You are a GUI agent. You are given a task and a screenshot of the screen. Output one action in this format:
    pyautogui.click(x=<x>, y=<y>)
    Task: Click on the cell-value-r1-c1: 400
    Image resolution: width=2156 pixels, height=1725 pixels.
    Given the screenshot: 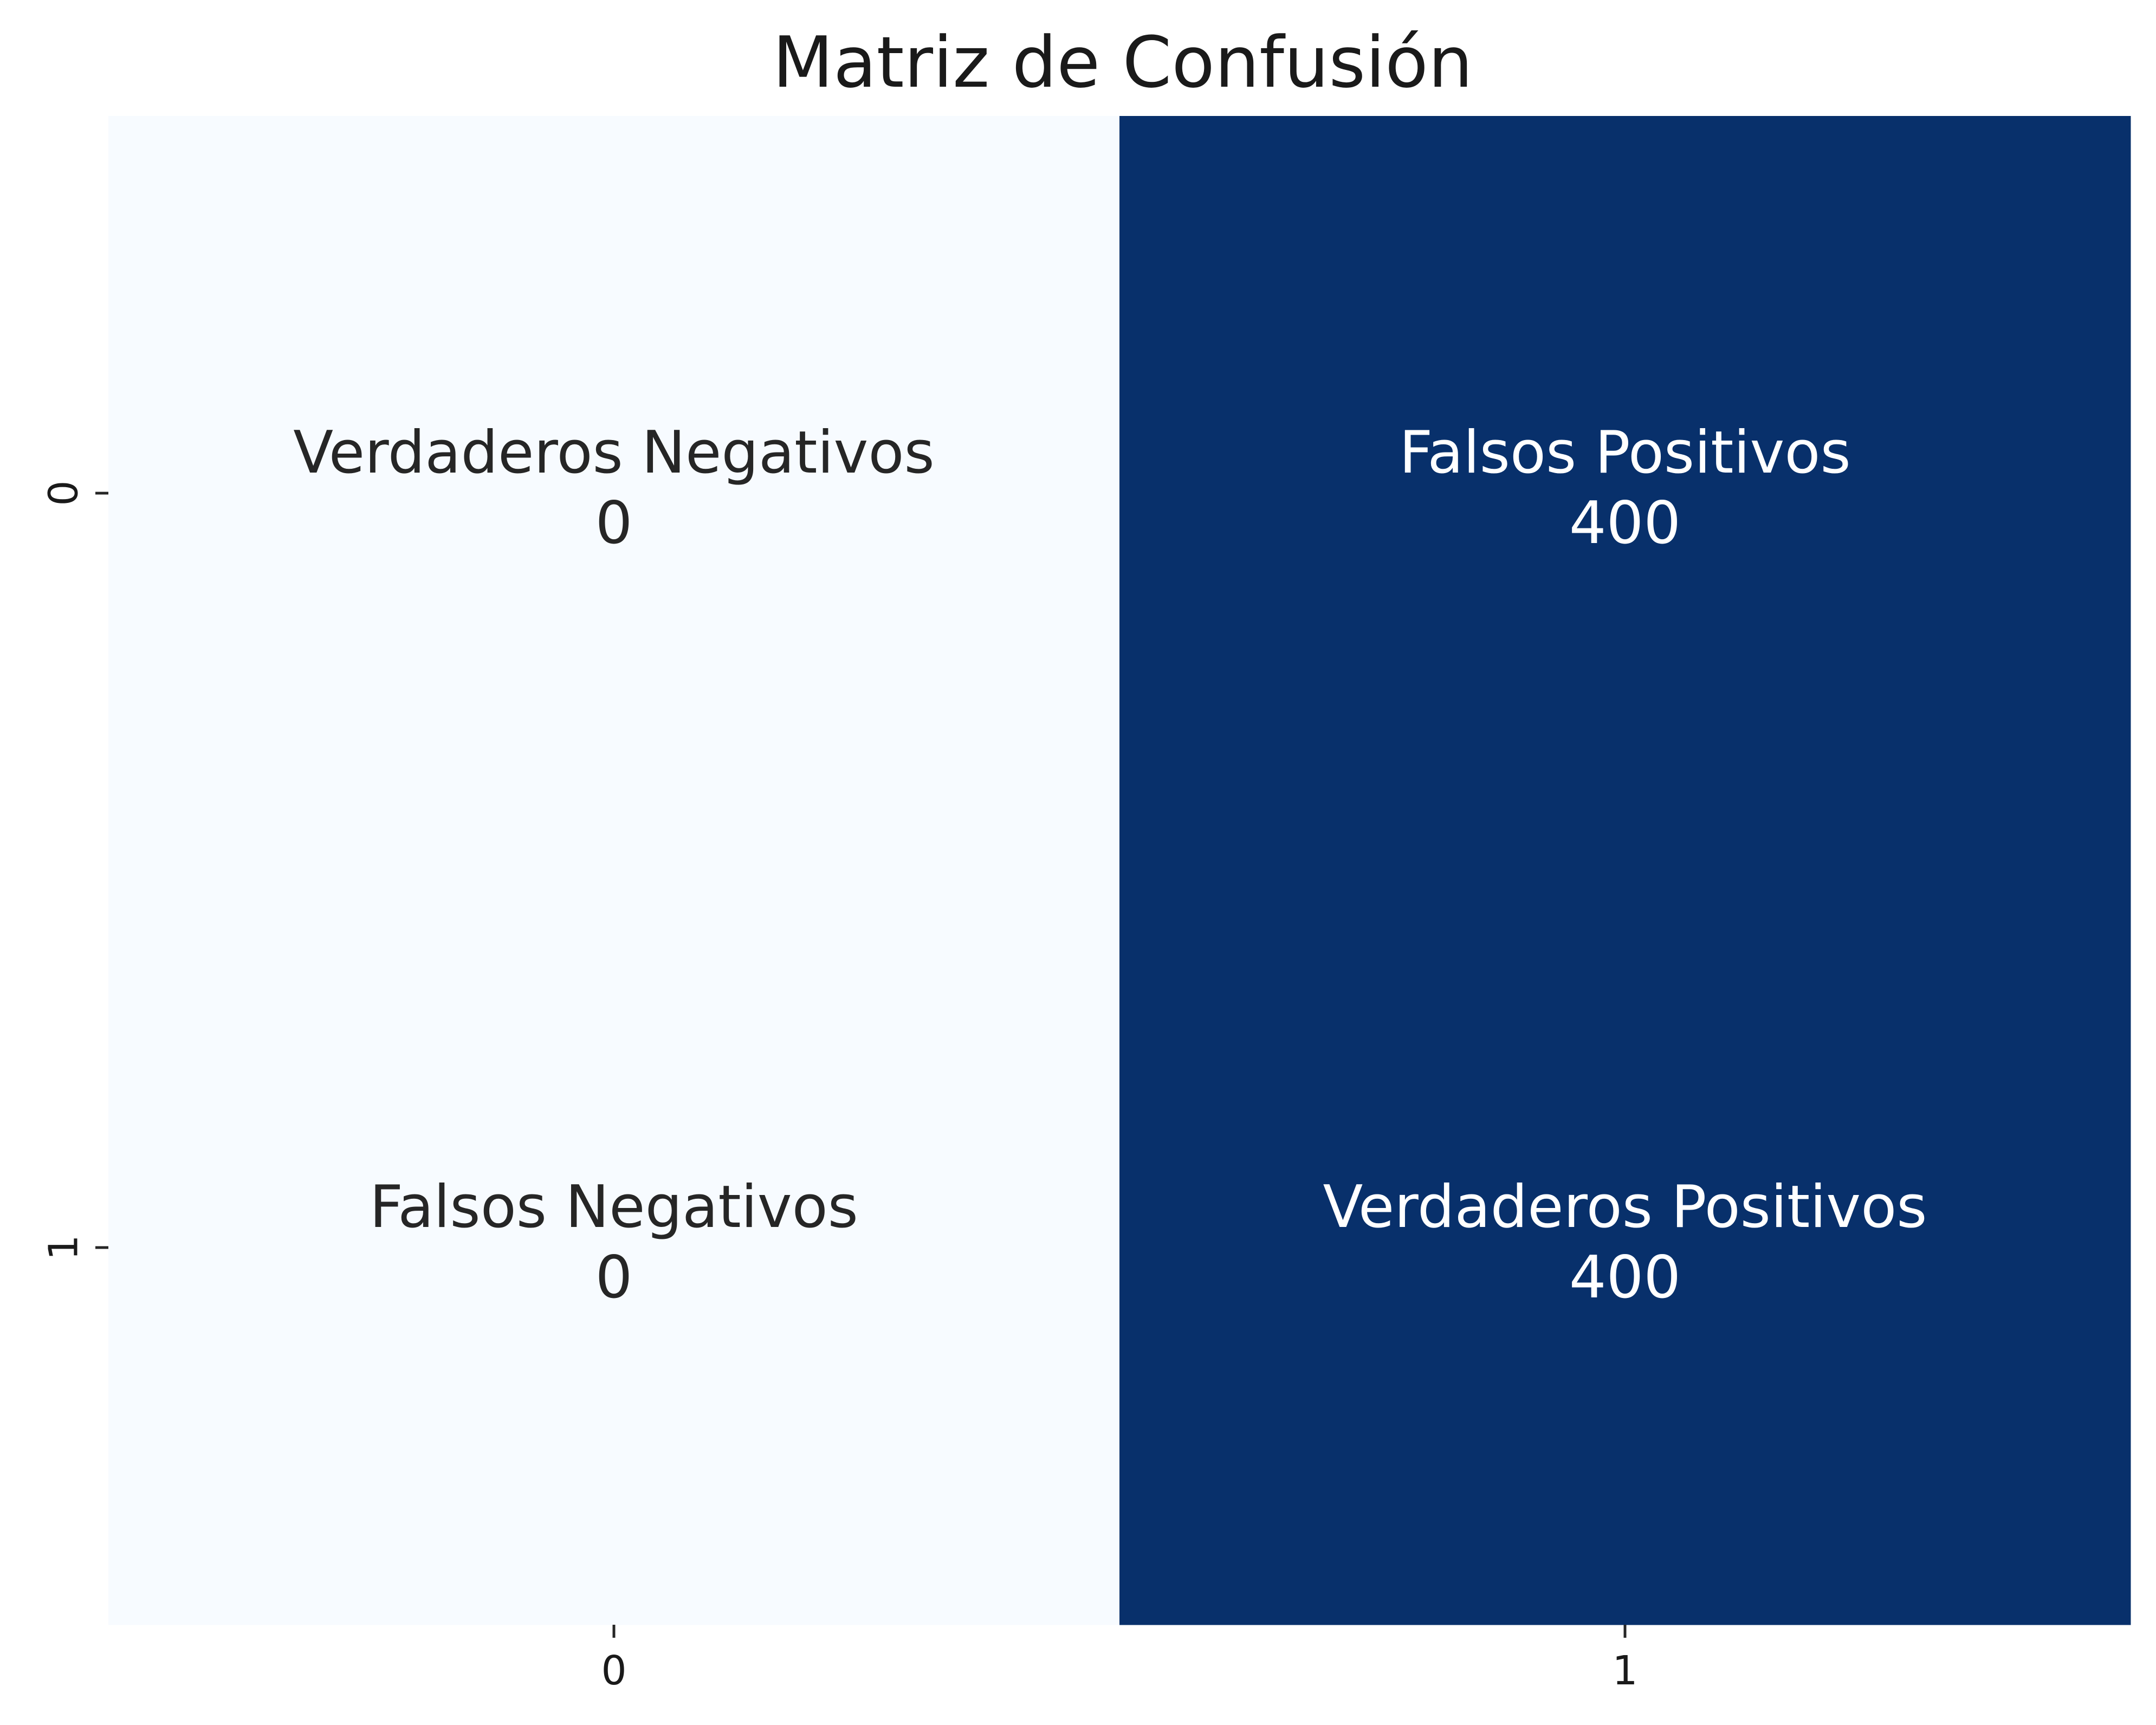 What is the action you would take?
    pyautogui.click(x=1625, y=1277)
    